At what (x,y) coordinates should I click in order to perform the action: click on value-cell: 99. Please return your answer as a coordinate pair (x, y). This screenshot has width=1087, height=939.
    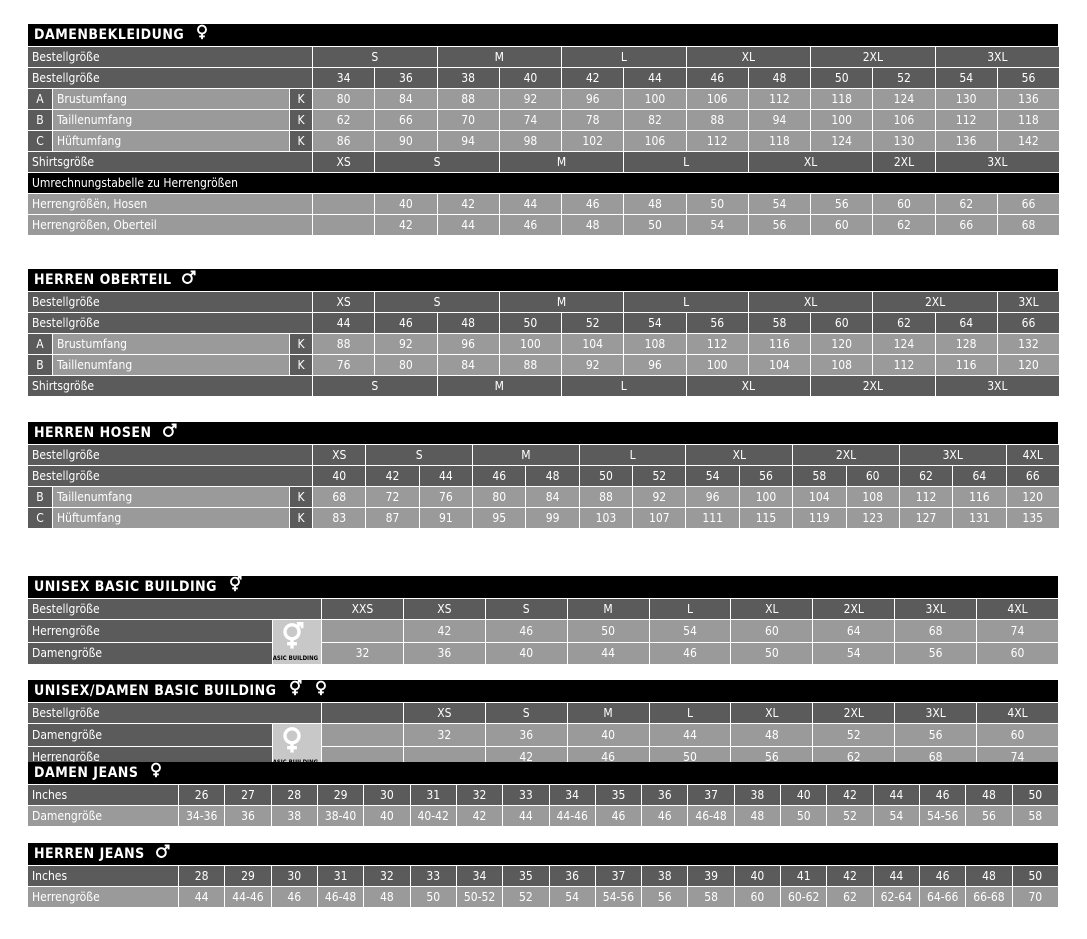
    Looking at the image, I should click on (552, 518).